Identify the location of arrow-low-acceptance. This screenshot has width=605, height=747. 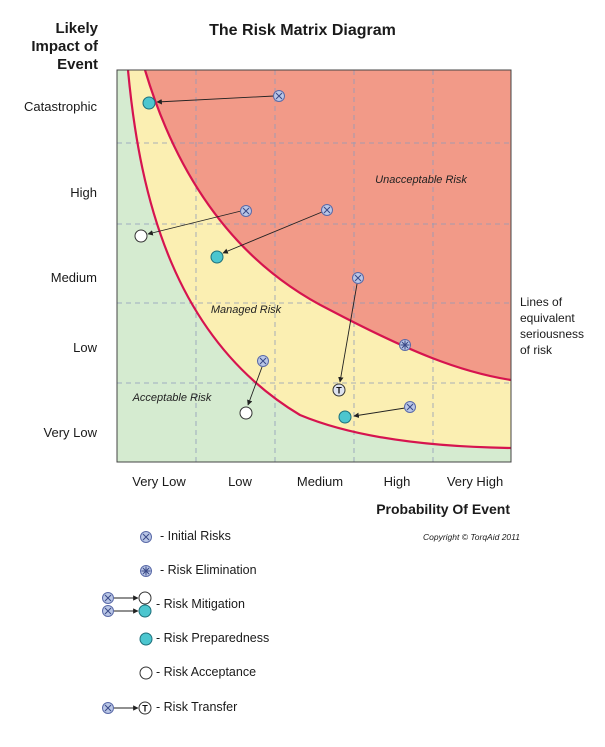
(255, 386).